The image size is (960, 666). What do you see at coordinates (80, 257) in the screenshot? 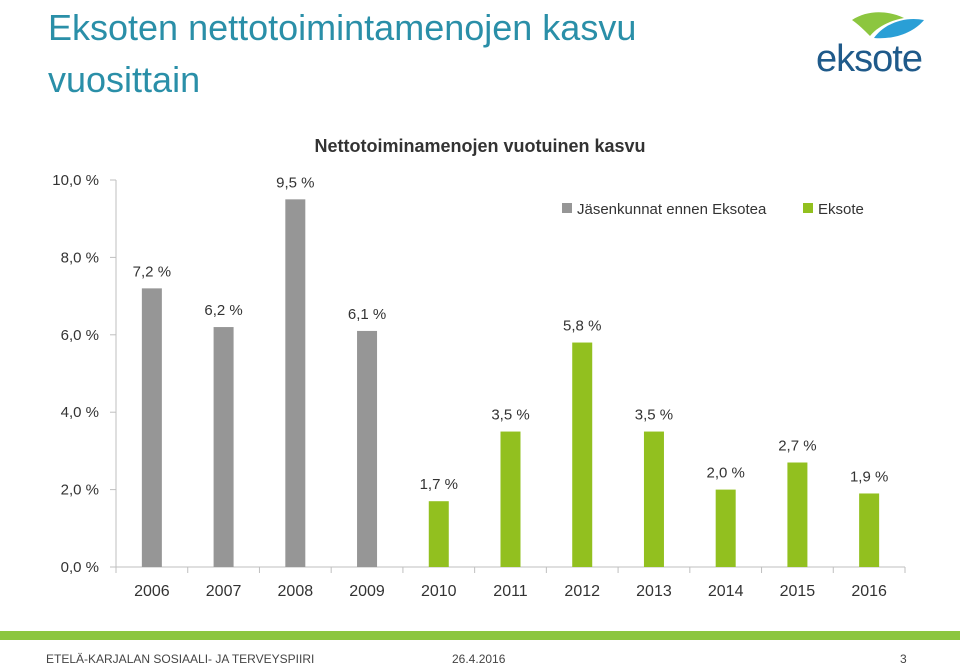
I see `y-tick-label: 8,0 %` at bounding box center [80, 257].